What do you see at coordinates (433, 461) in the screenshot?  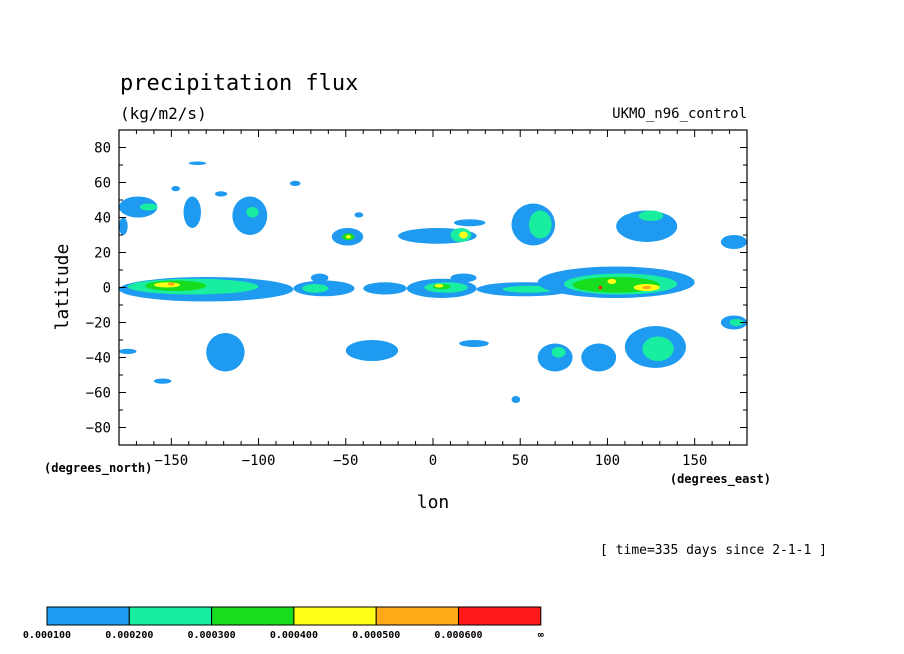 I see `x-tick-label: 0` at bounding box center [433, 461].